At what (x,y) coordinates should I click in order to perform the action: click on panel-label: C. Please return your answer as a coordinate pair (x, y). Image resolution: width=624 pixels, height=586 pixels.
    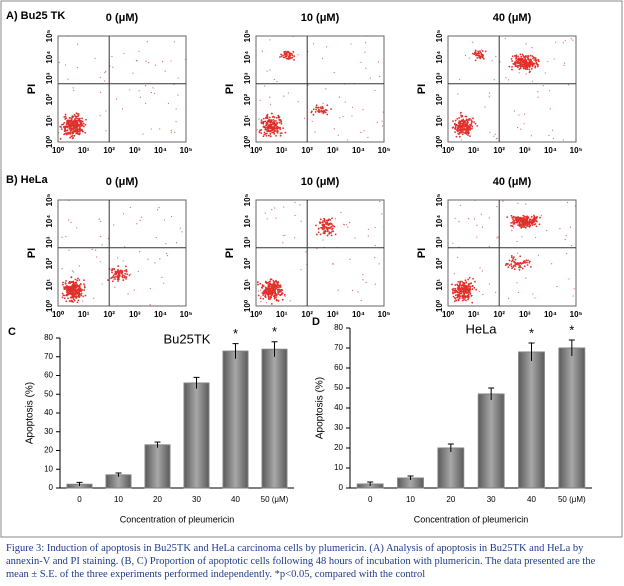
    Looking at the image, I should click on (12, 332).